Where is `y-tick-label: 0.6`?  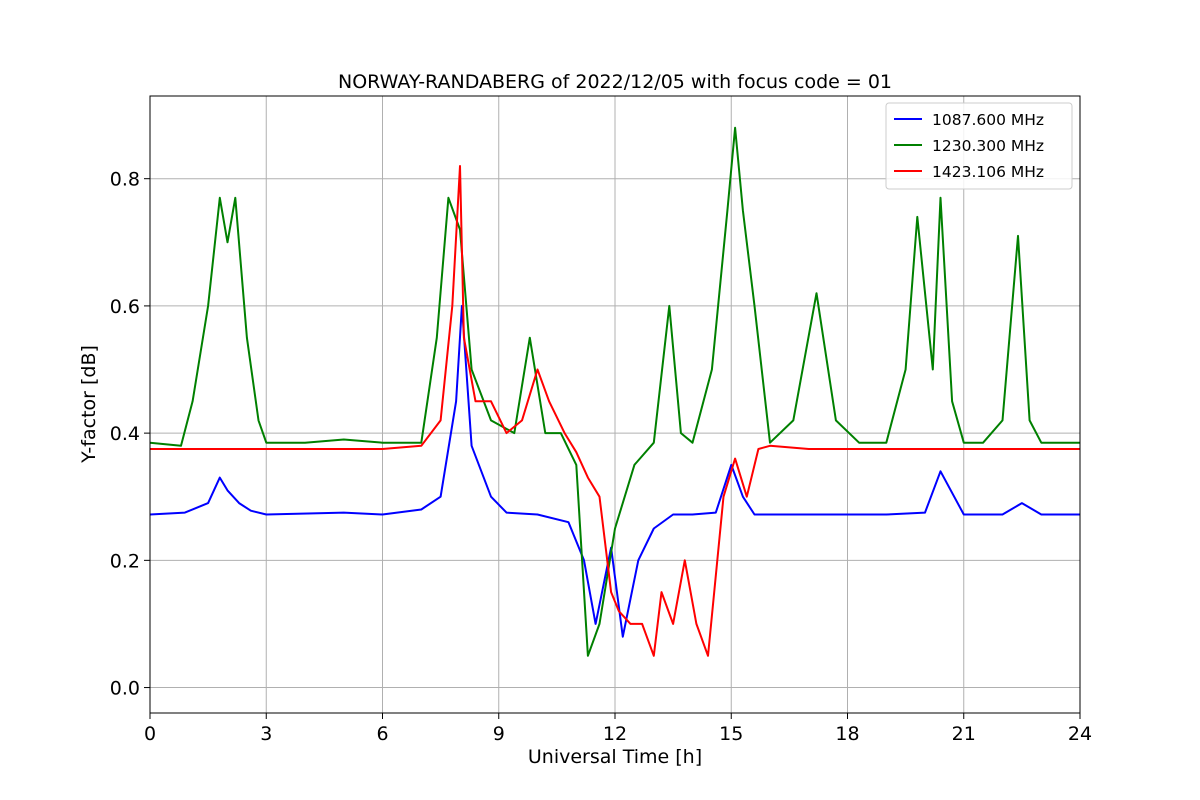
y-tick-label: 0.6 is located at coordinates (125, 307).